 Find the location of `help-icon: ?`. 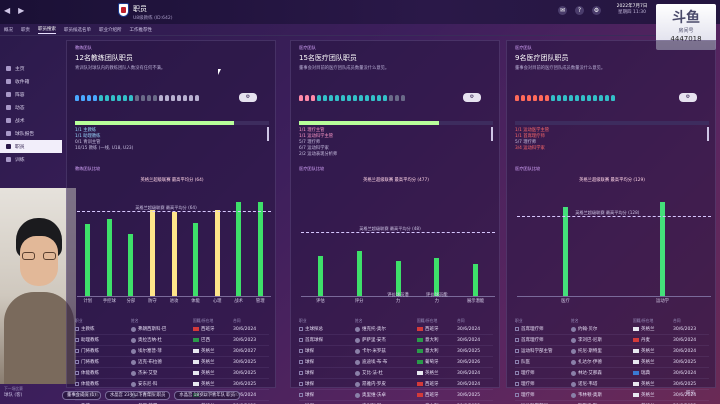

help-icon: ? is located at coordinates (579, 10).